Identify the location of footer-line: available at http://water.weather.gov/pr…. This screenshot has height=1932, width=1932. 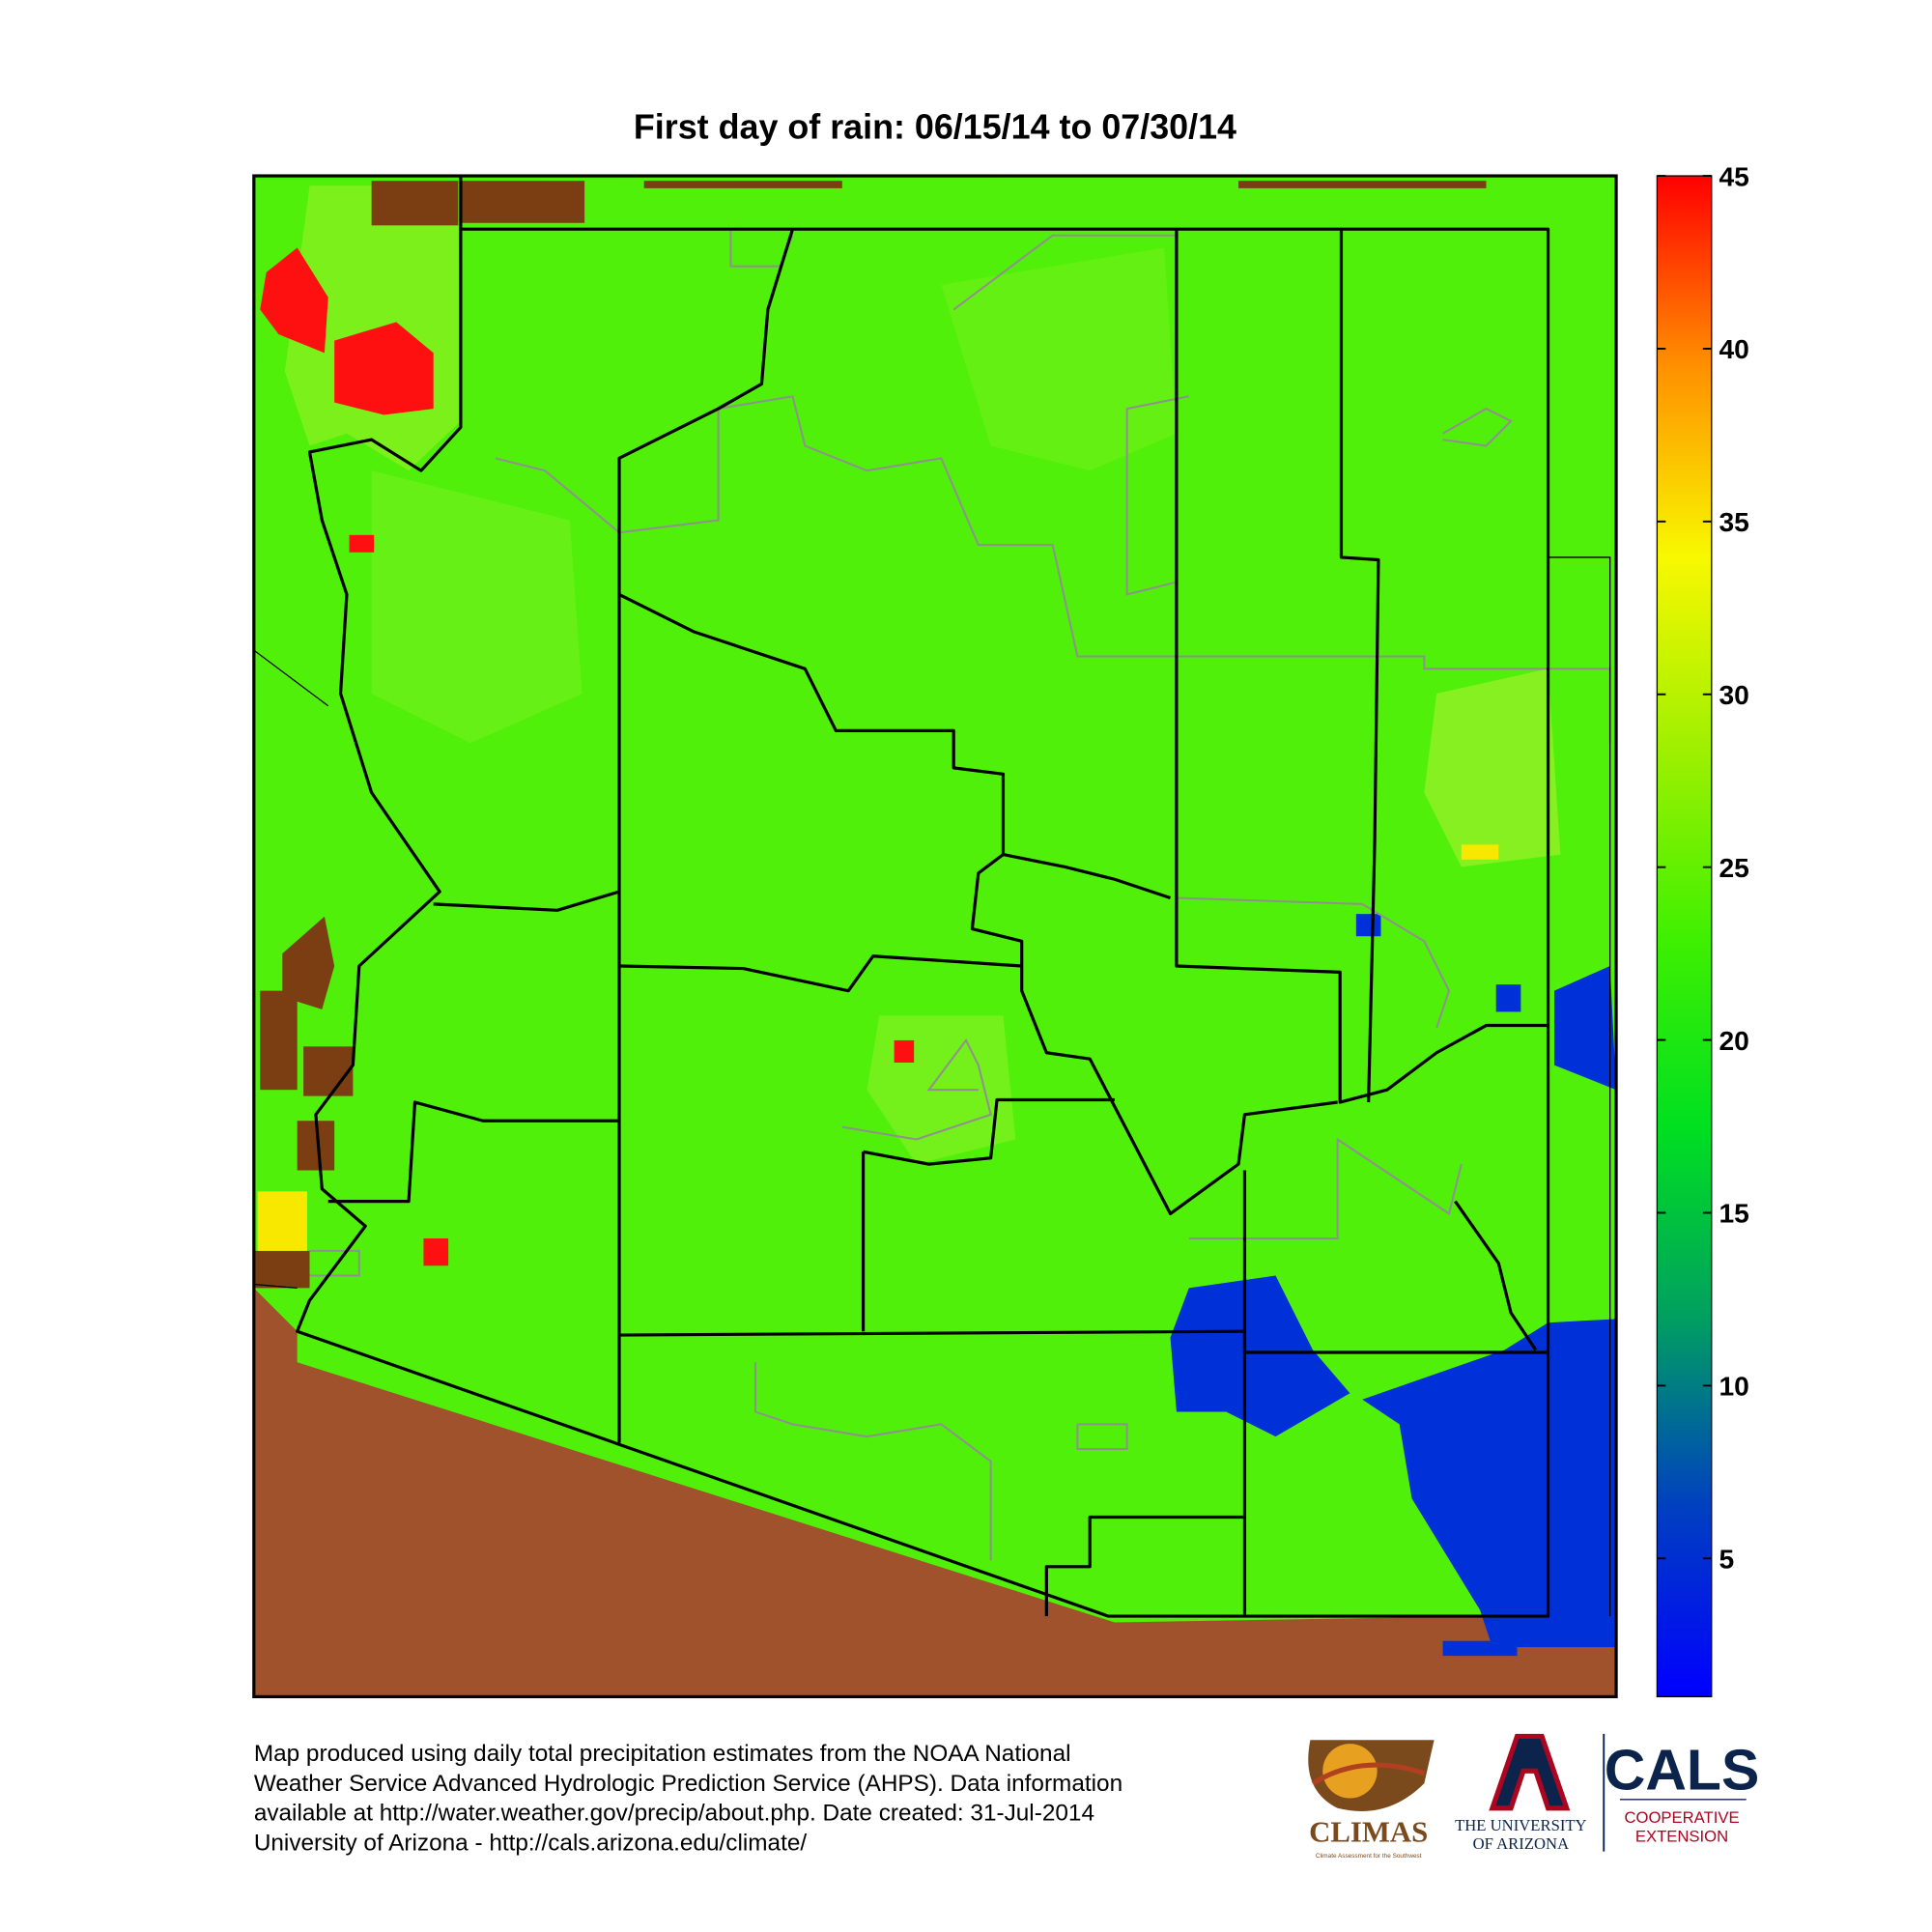
(674, 1814).